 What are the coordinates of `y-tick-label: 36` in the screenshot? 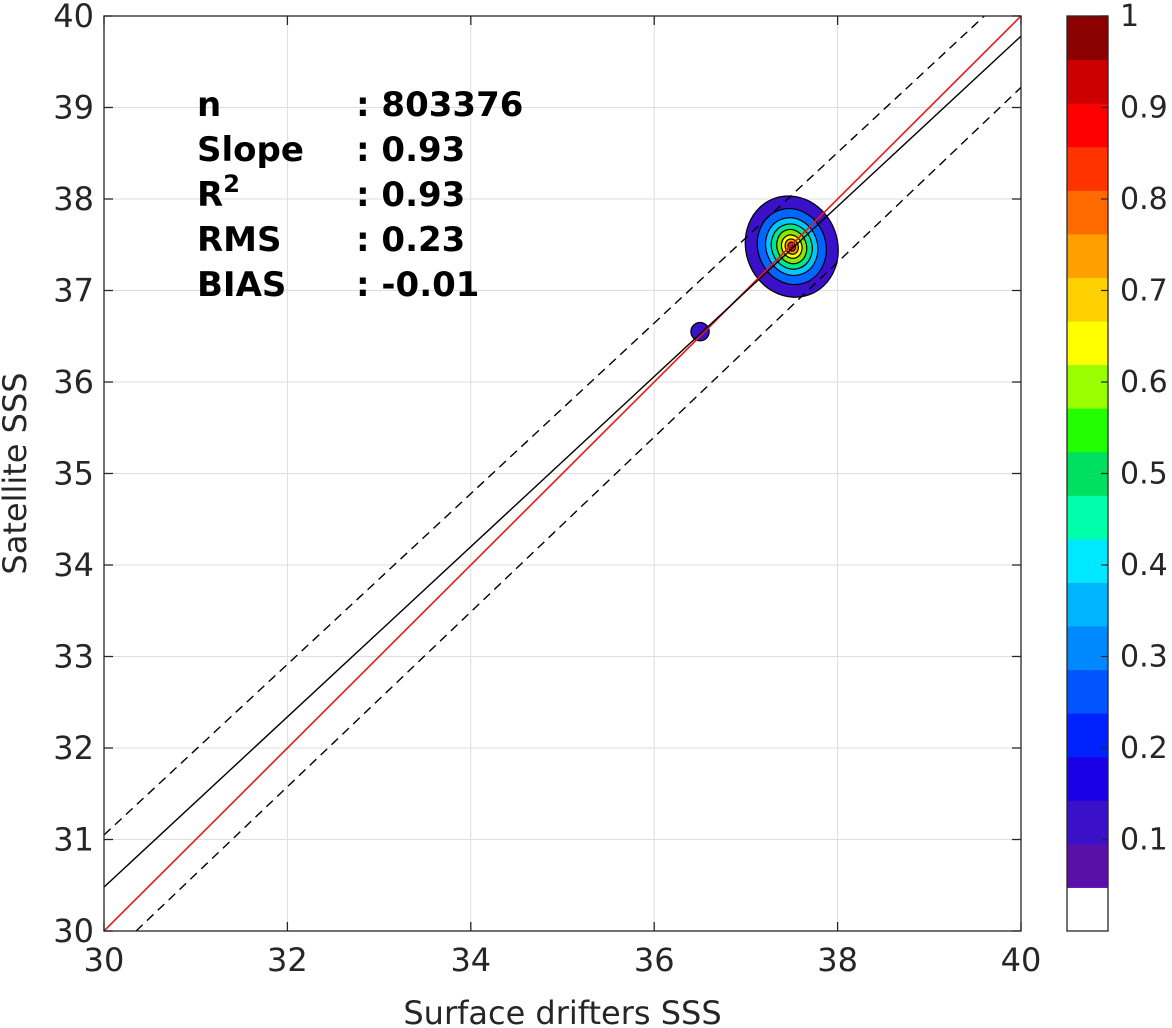 It's located at (73, 382).